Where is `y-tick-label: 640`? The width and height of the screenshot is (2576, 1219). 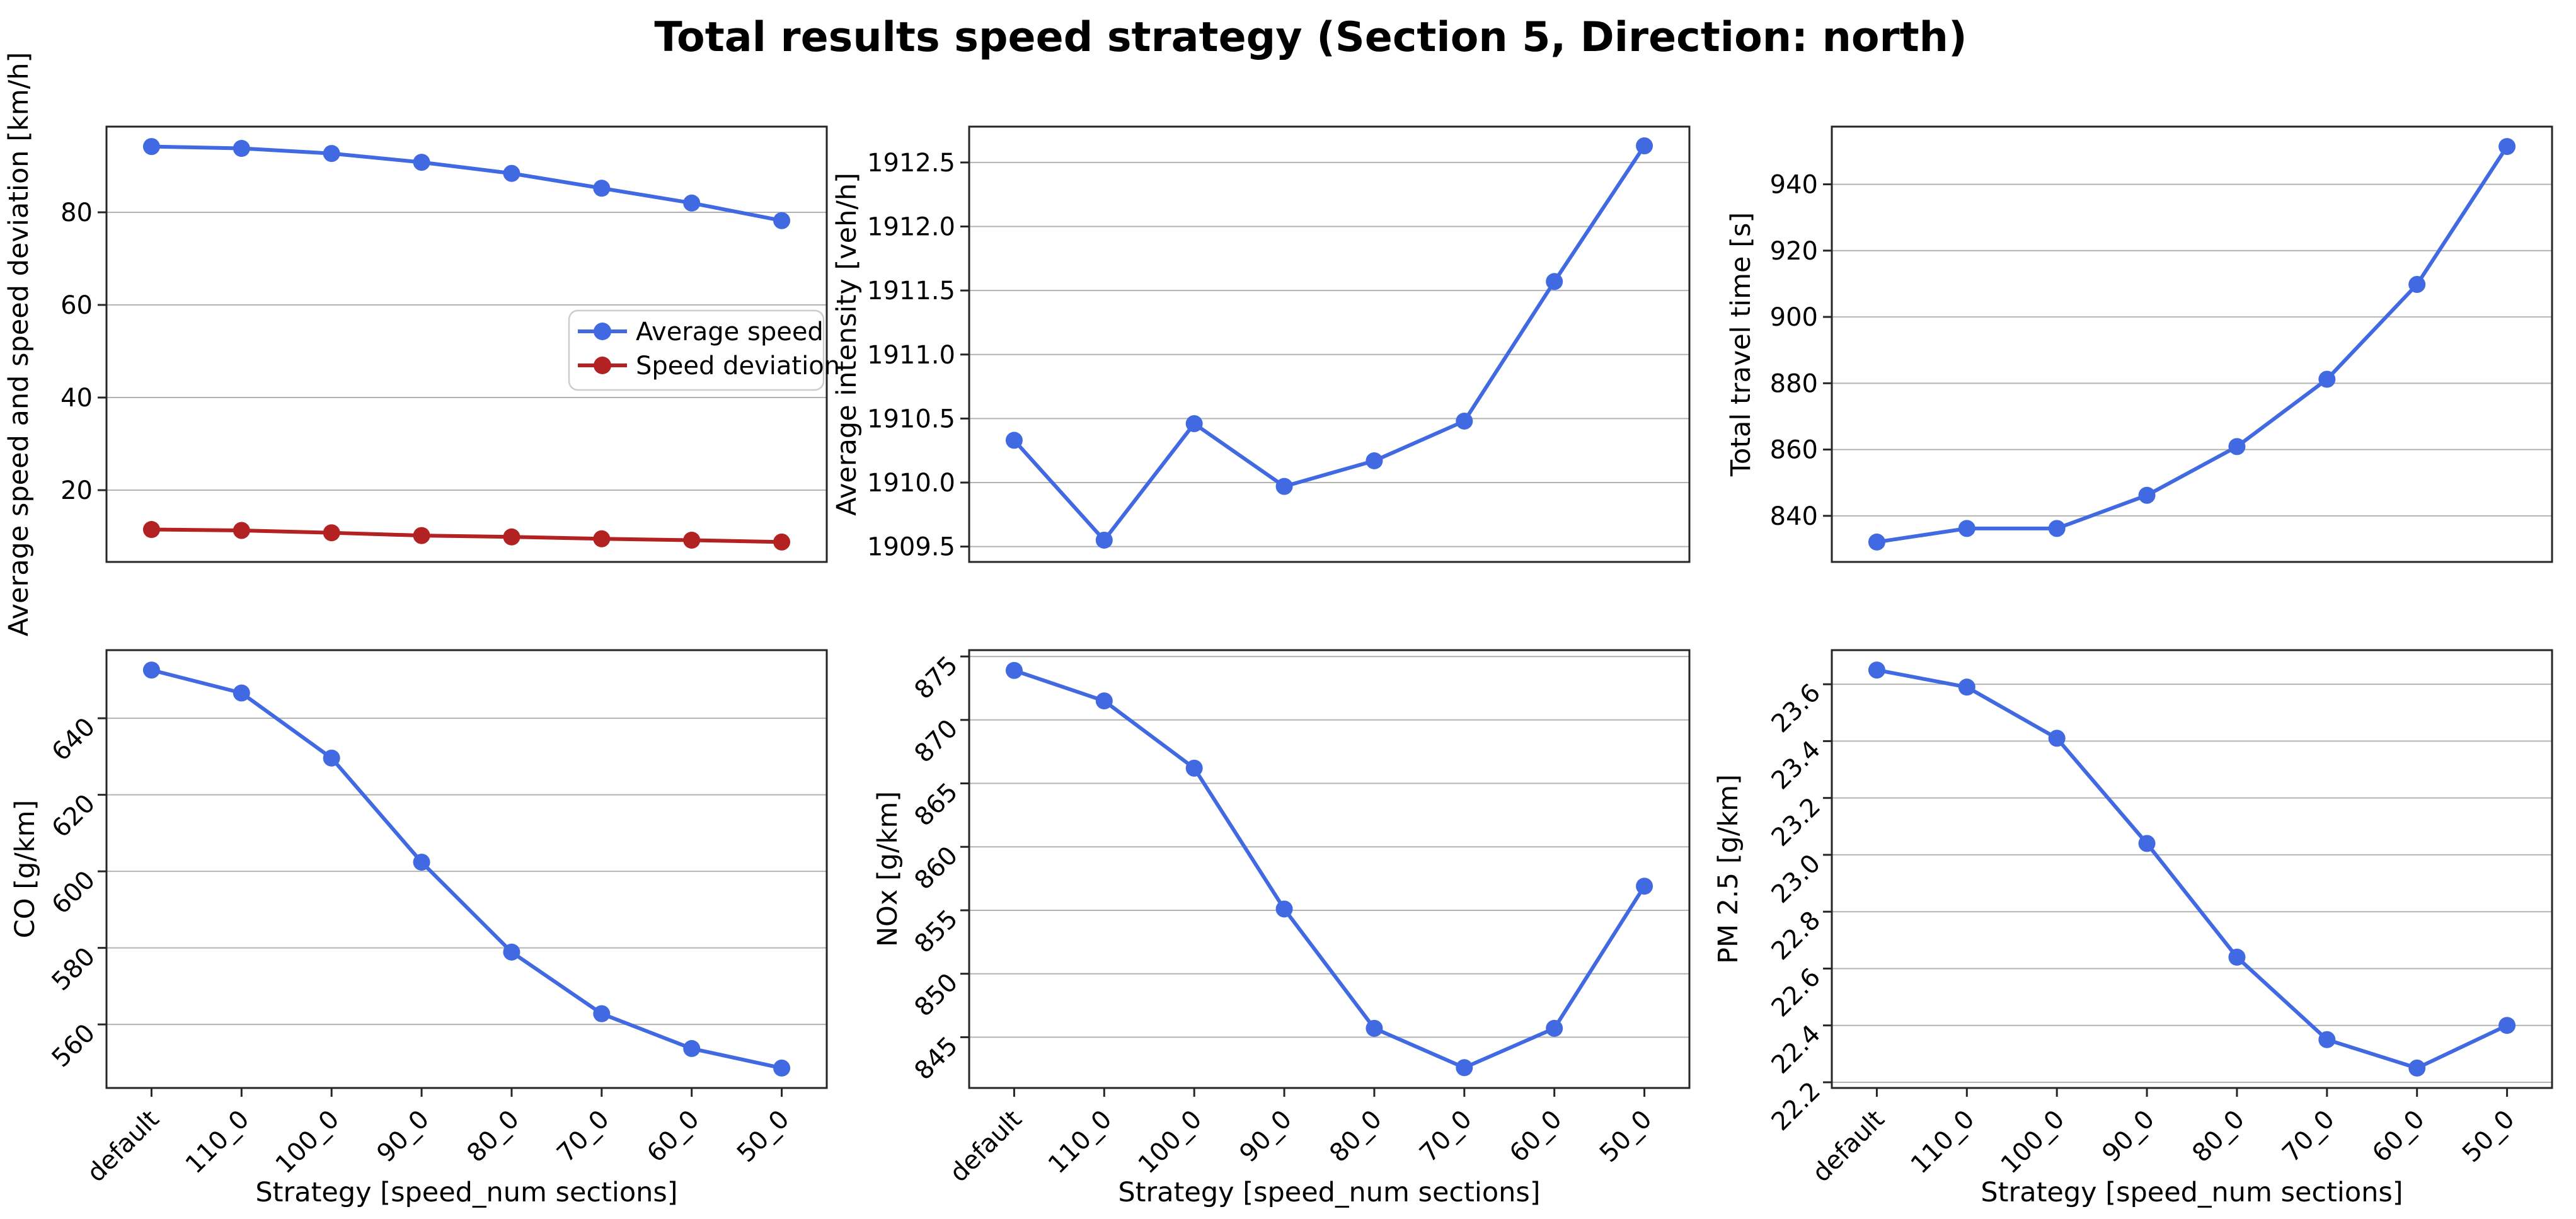 y-tick-label: 640 is located at coordinates (74, 740).